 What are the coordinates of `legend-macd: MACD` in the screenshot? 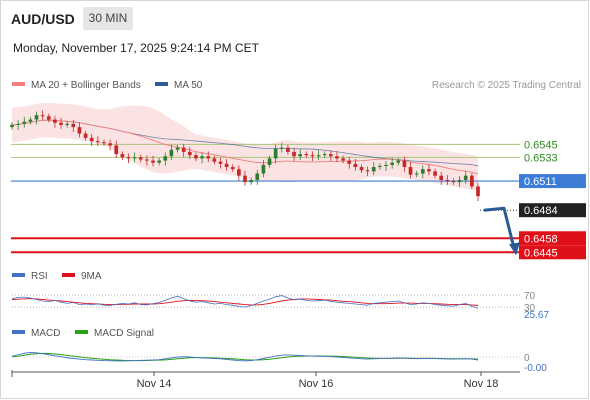 It's located at (36, 333).